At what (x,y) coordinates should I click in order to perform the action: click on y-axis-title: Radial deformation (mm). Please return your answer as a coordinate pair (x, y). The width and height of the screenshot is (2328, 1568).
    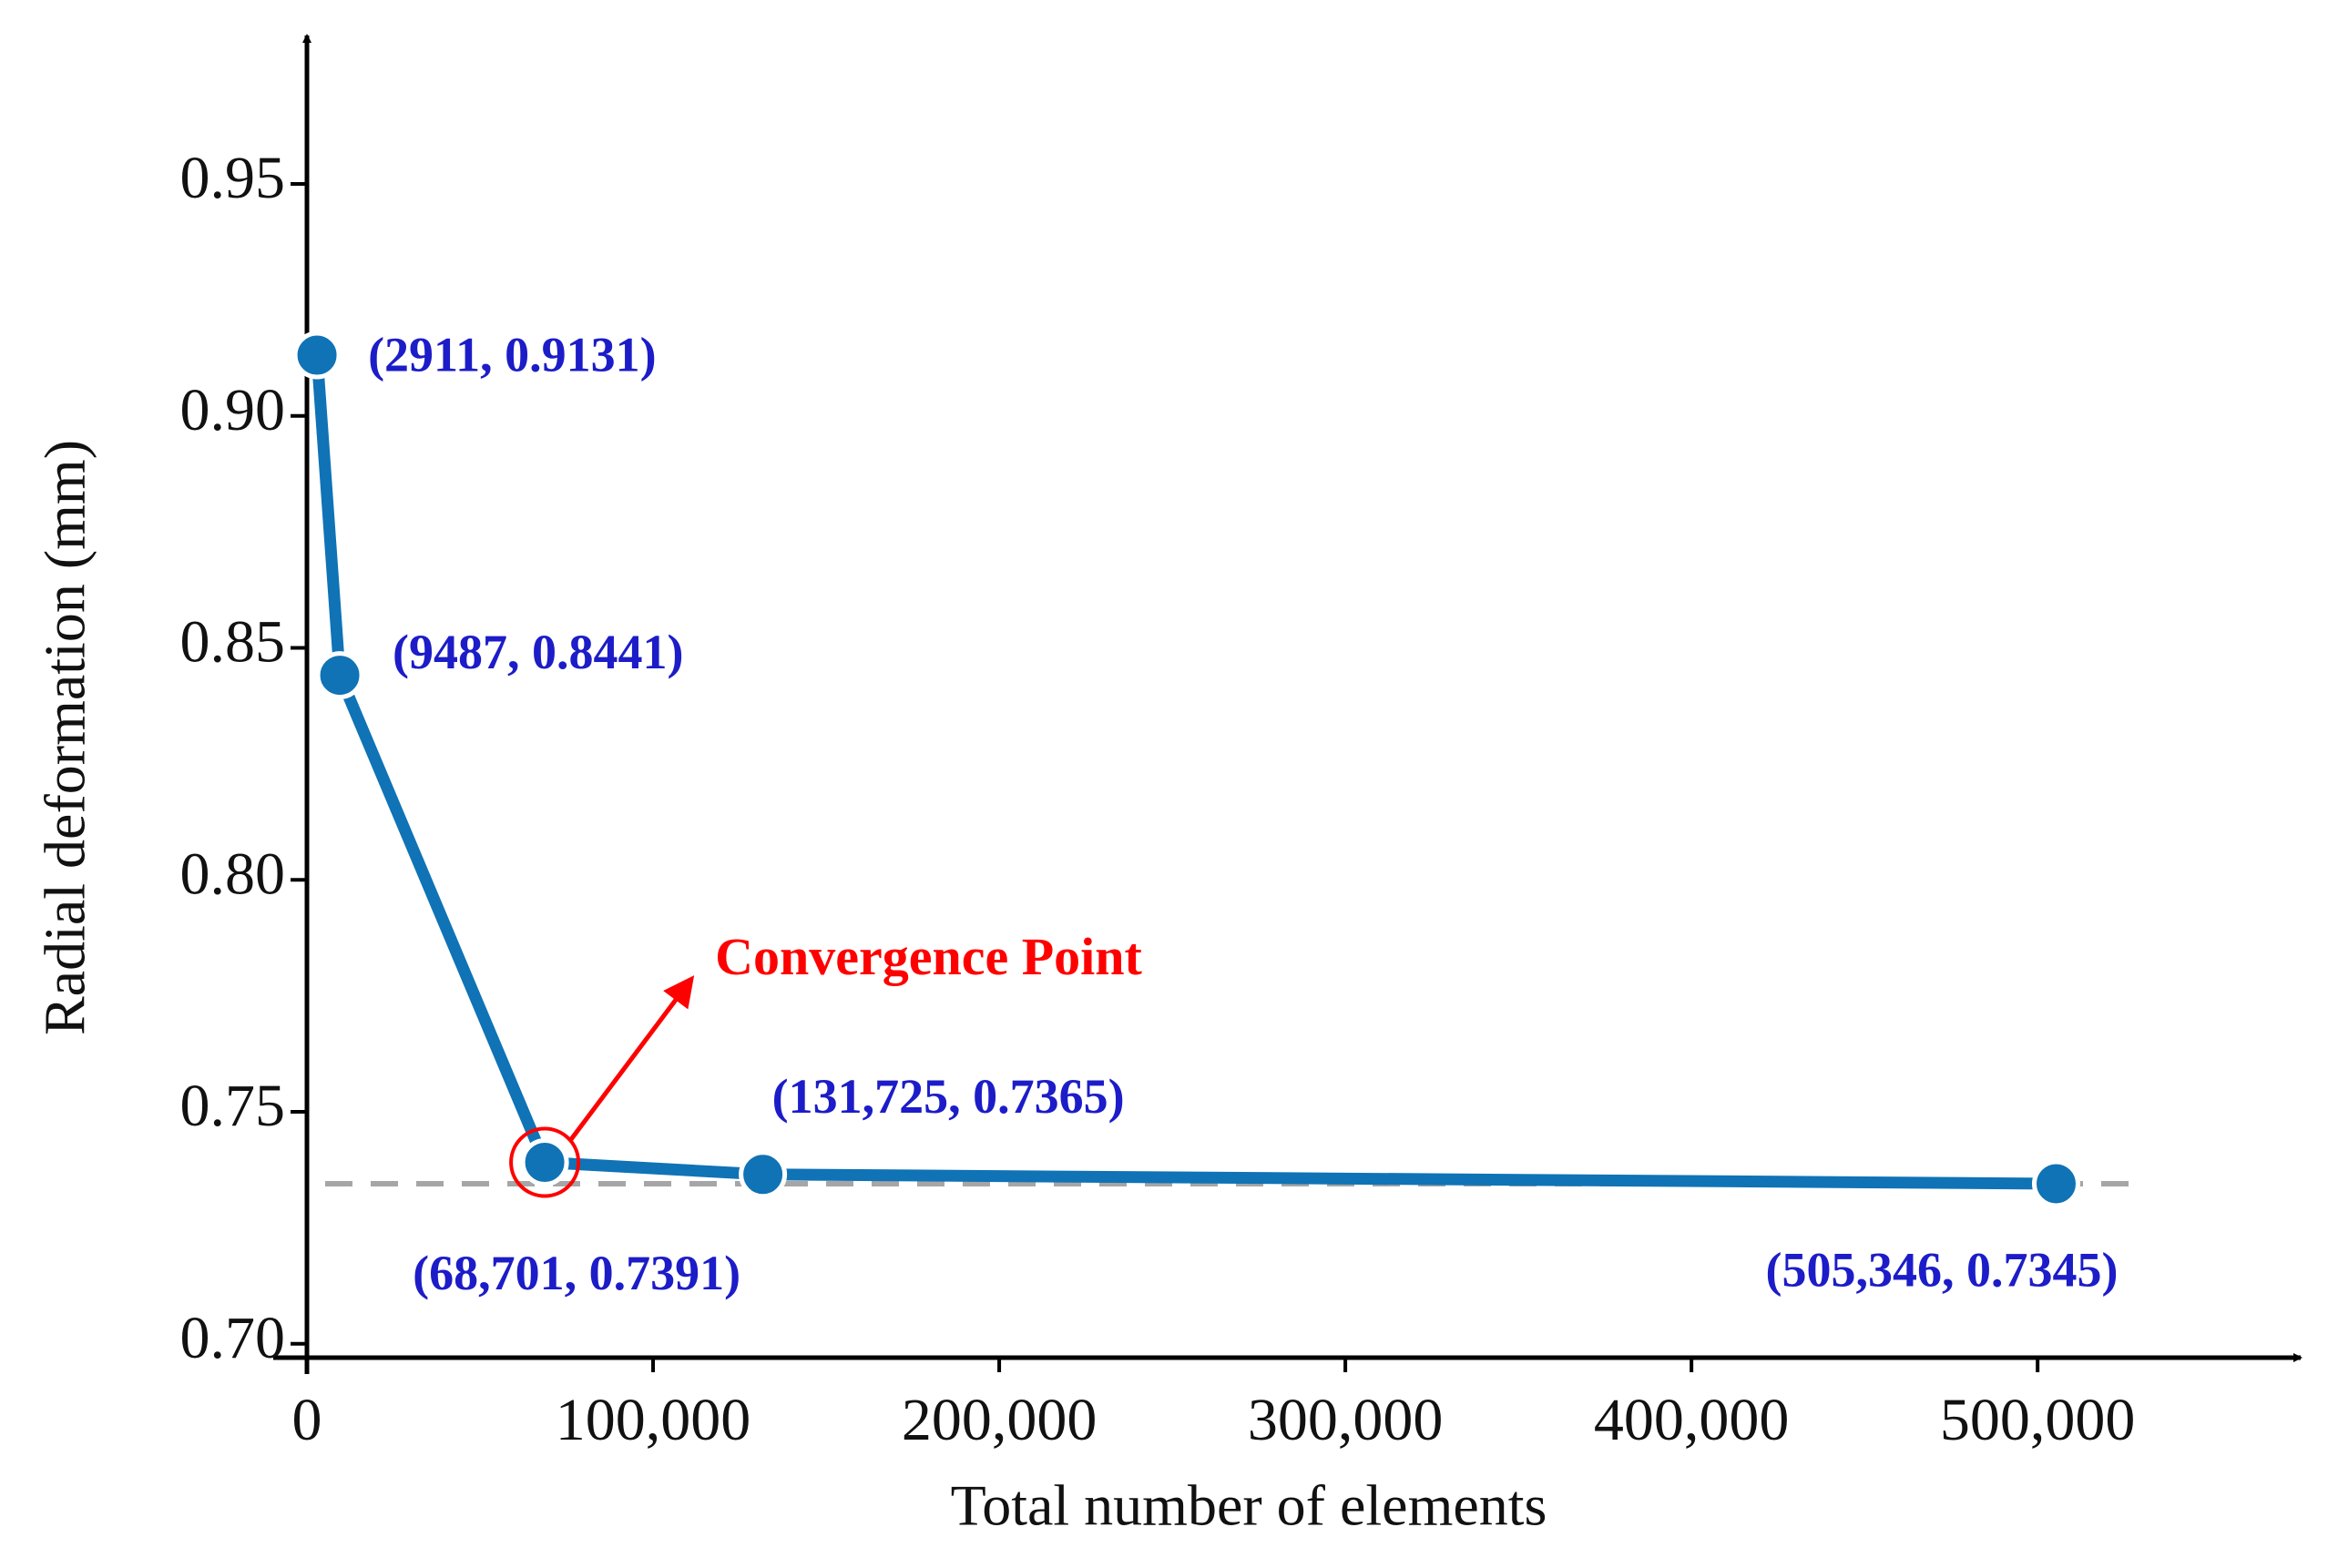
    Looking at the image, I should click on (65, 737).